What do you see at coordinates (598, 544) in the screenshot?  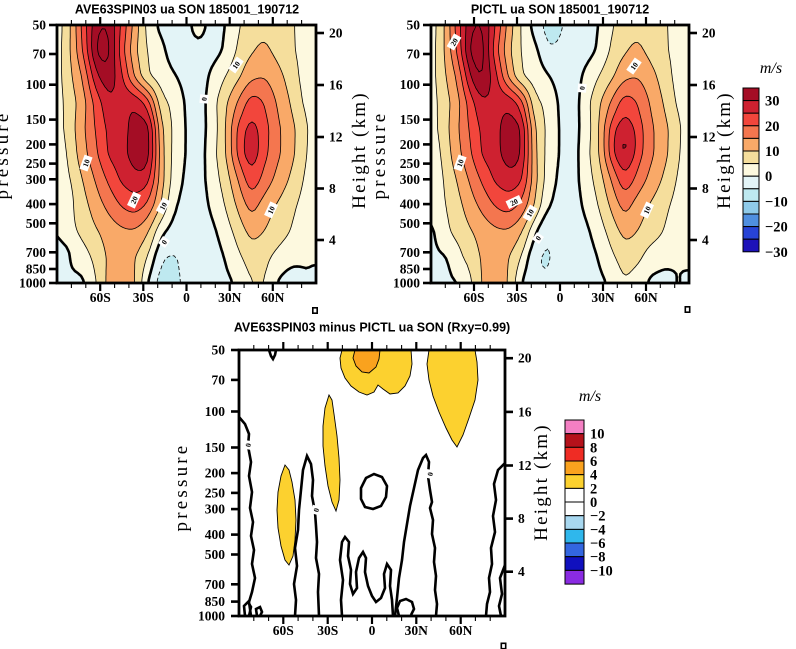 I see `svg-text: −6` at bounding box center [598, 544].